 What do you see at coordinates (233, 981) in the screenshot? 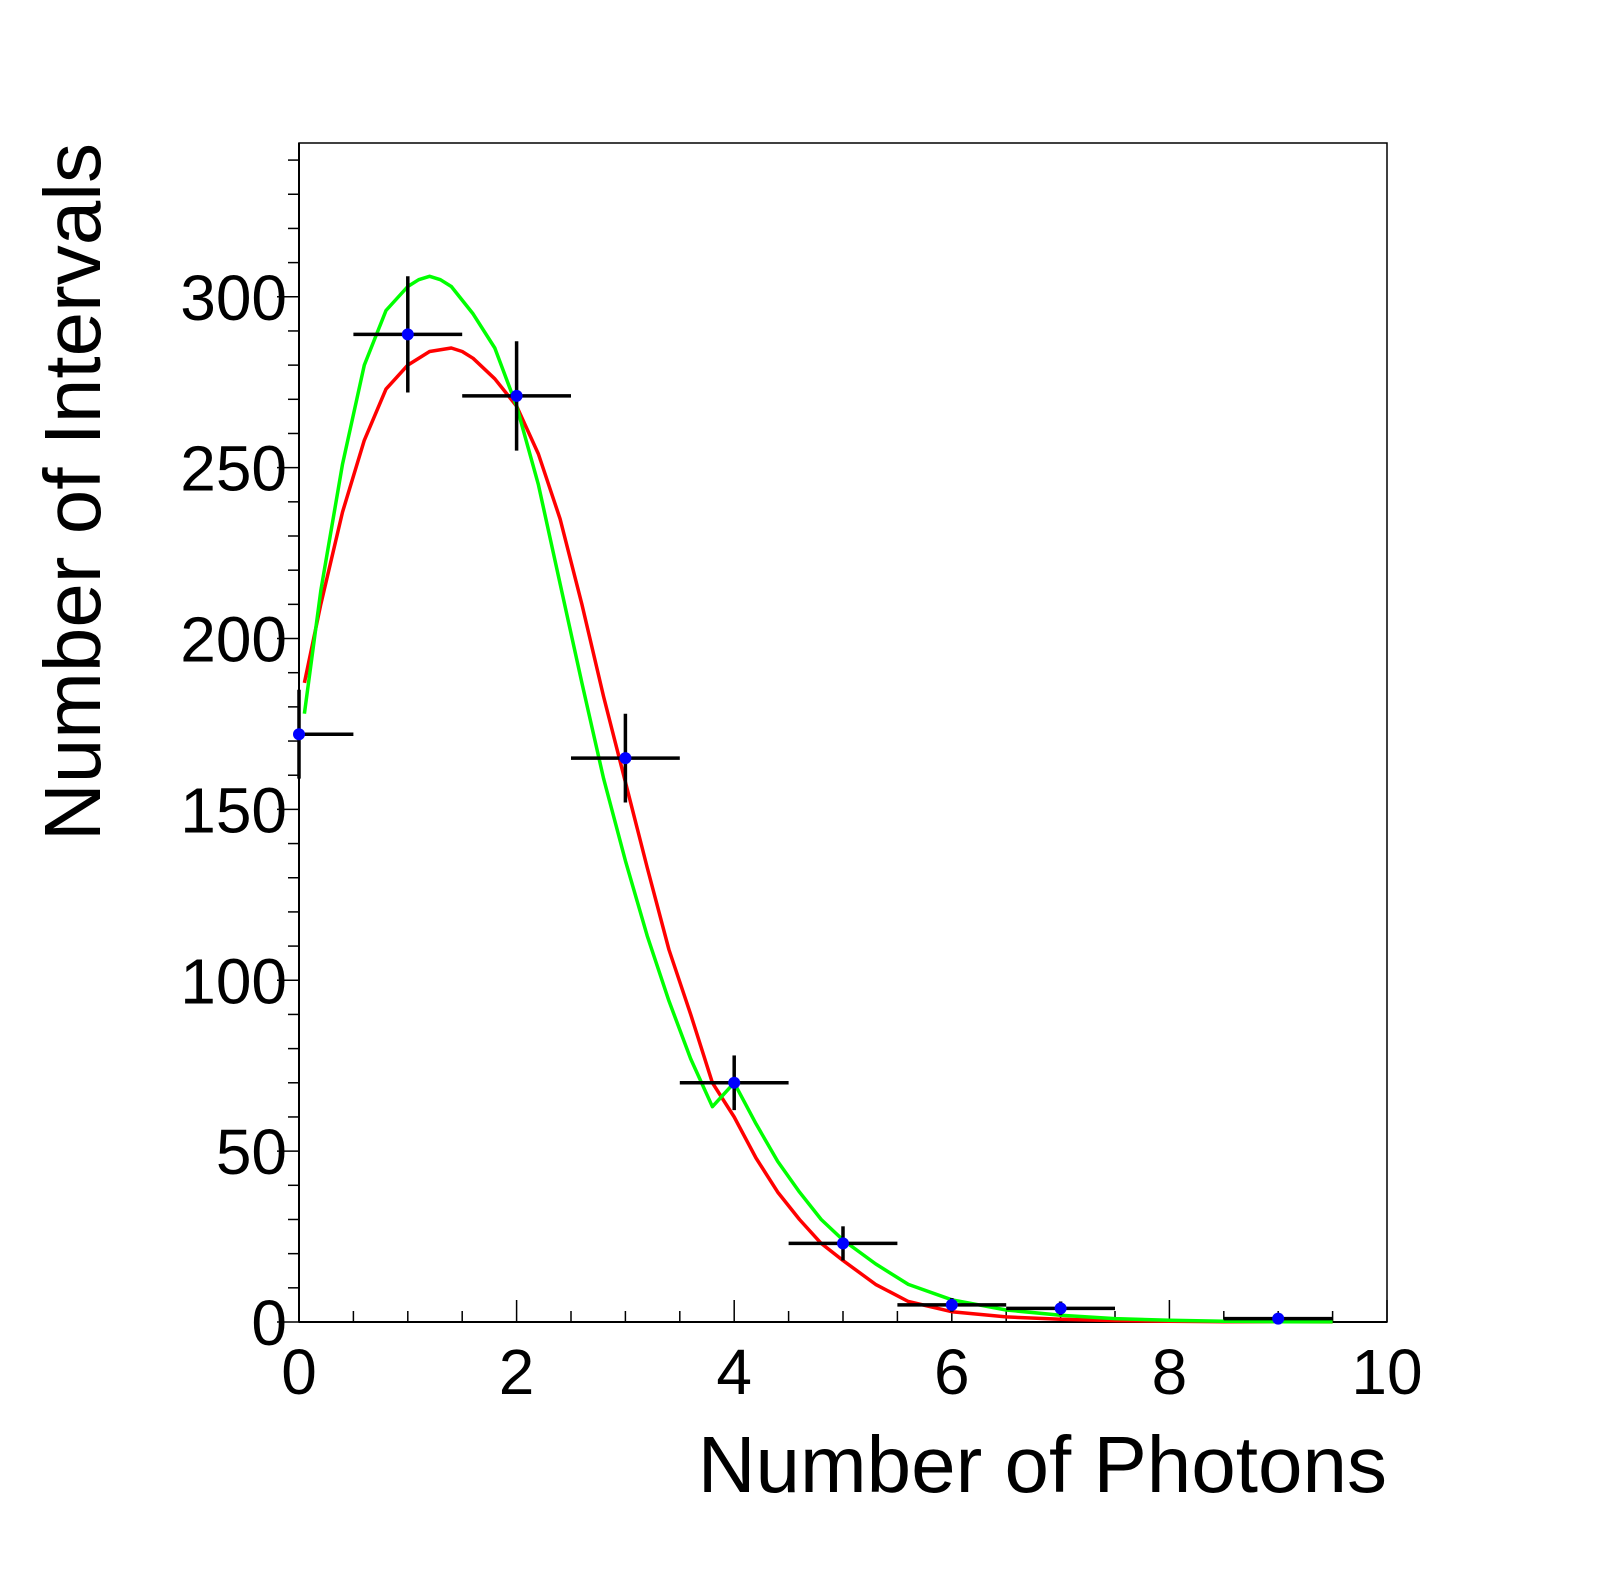
I see `y-tick-label: 100` at bounding box center [233, 981].